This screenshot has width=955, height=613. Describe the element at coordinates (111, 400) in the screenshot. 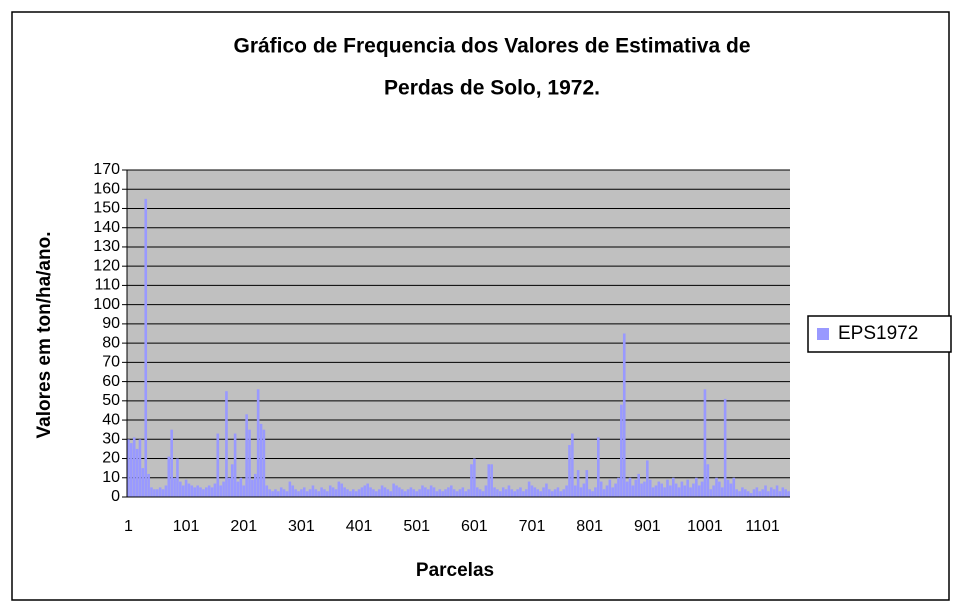

I see `y-tick-label: 50` at that location.